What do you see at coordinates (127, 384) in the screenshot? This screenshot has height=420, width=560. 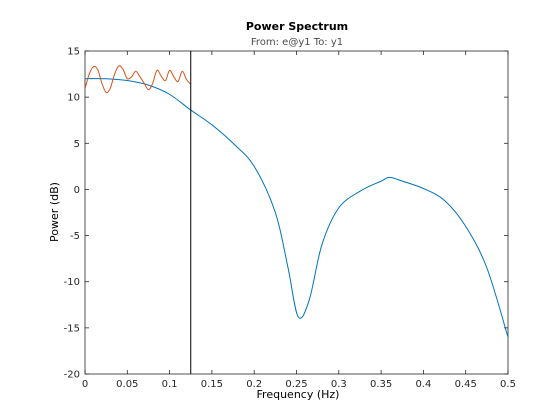 I see `x-tick-label: 0.05` at bounding box center [127, 384].